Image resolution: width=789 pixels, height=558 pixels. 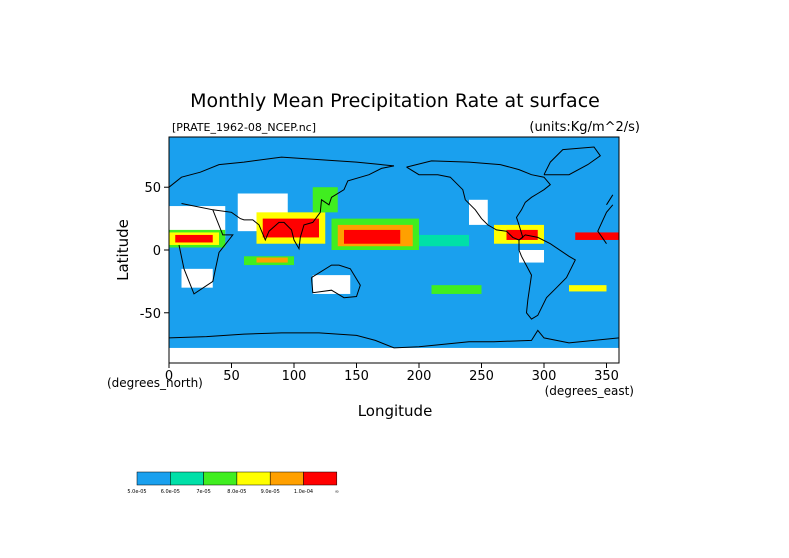 I want to click on legend-label-6: ∞, so click(x=337, y=492).